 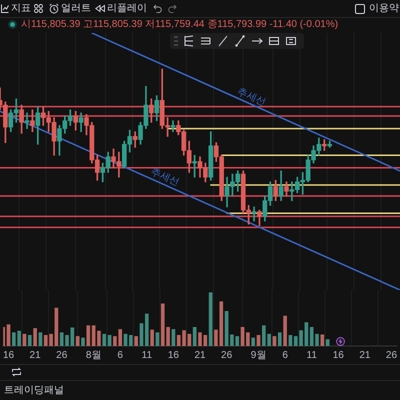 I want to click on x-tick-label: 8월, so click(x=94, y=355).